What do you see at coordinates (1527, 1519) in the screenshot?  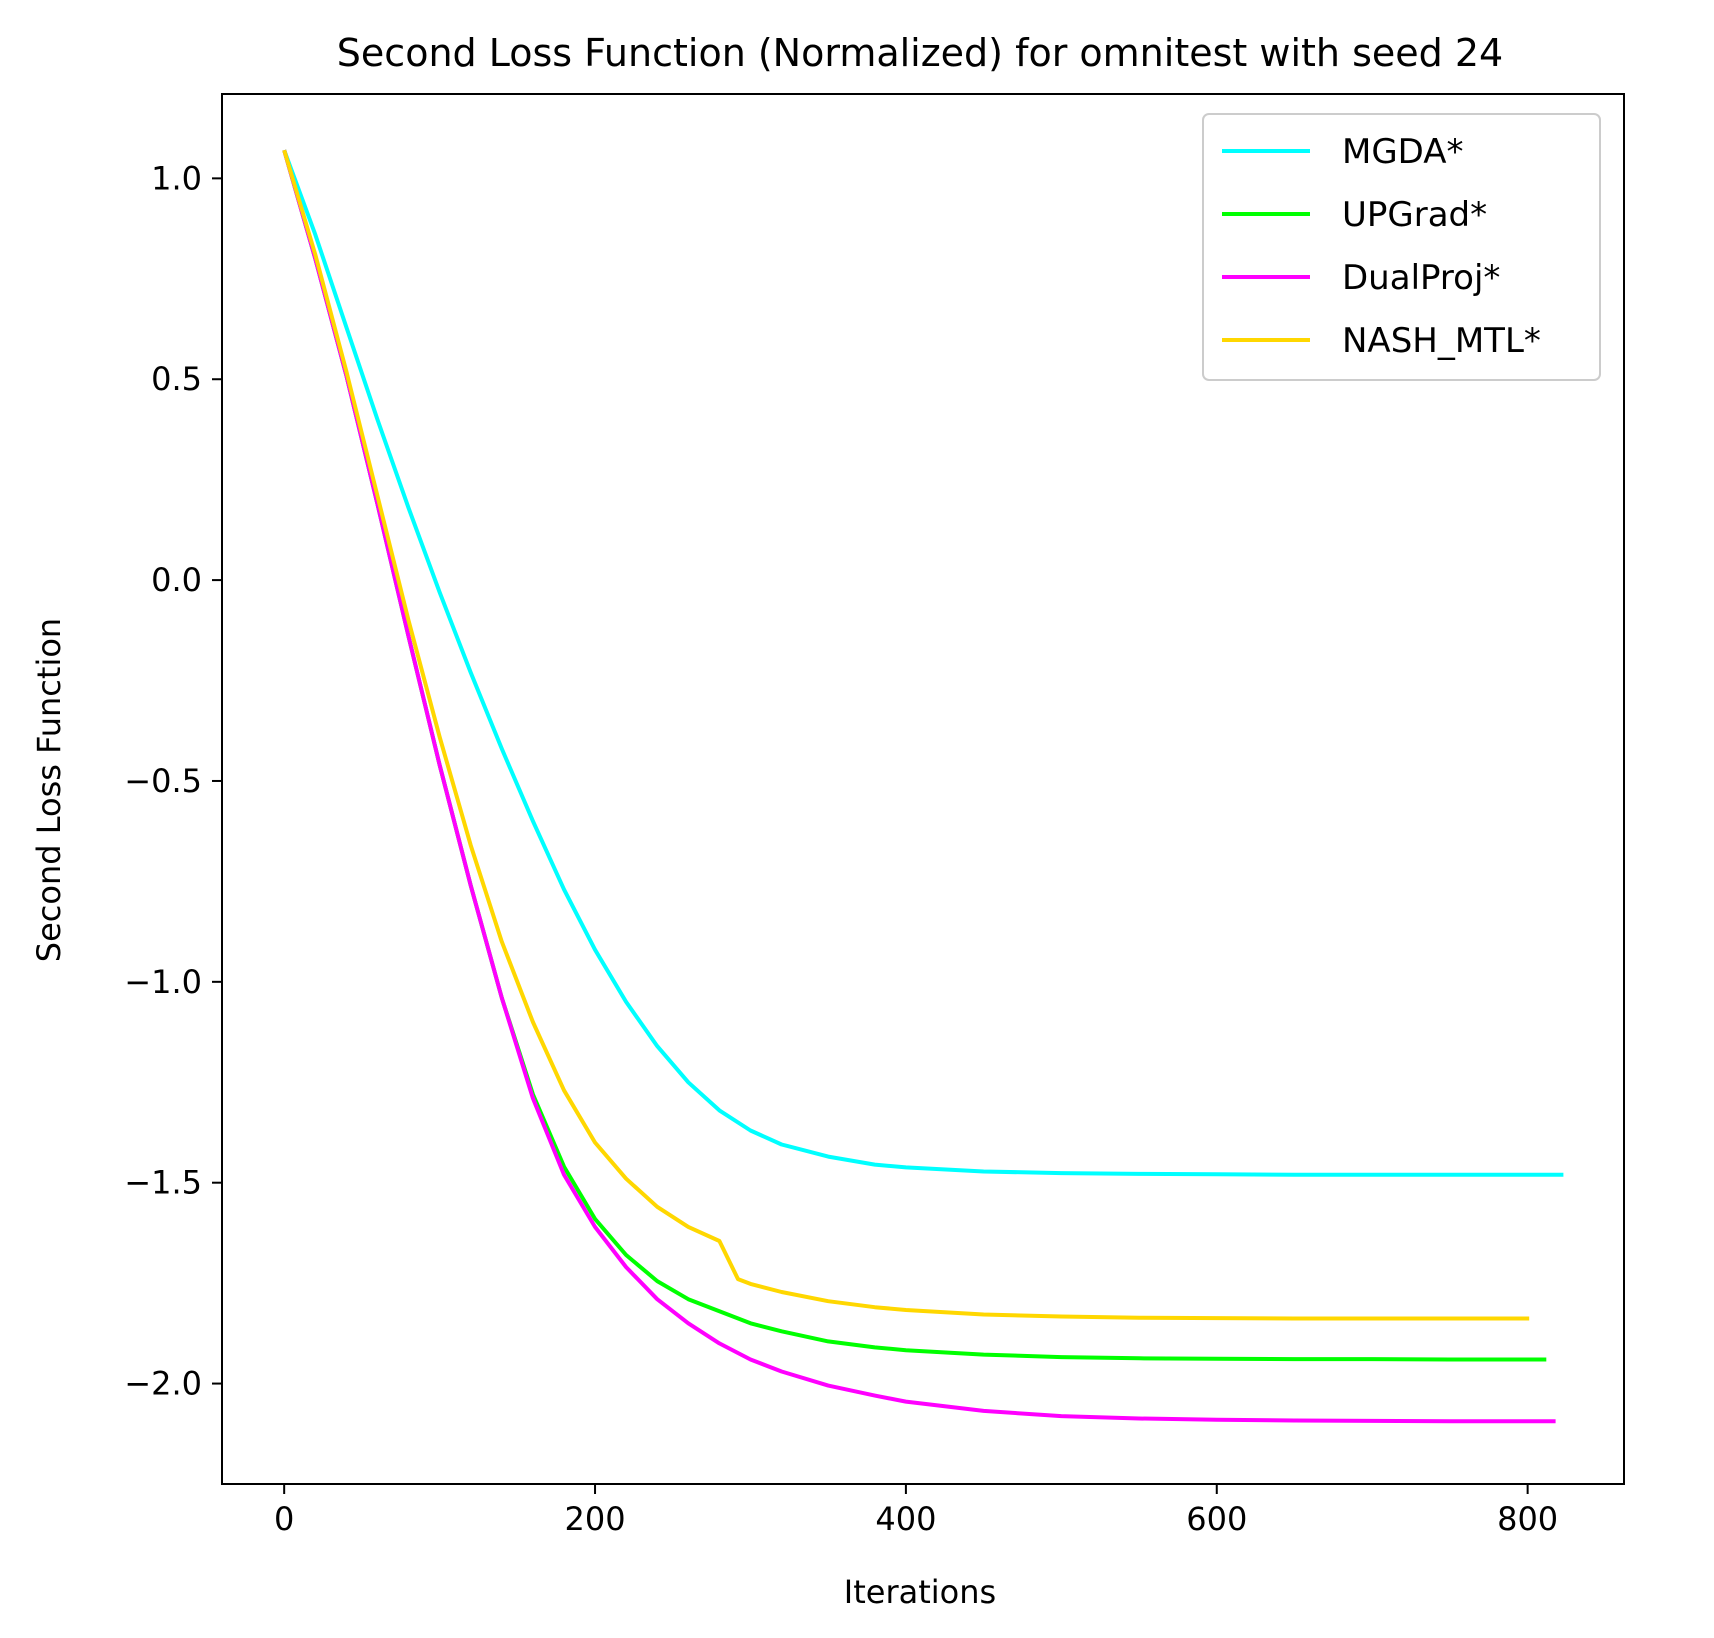 I see `x-tick-label: 800` at bounding box center [1527, 1519].